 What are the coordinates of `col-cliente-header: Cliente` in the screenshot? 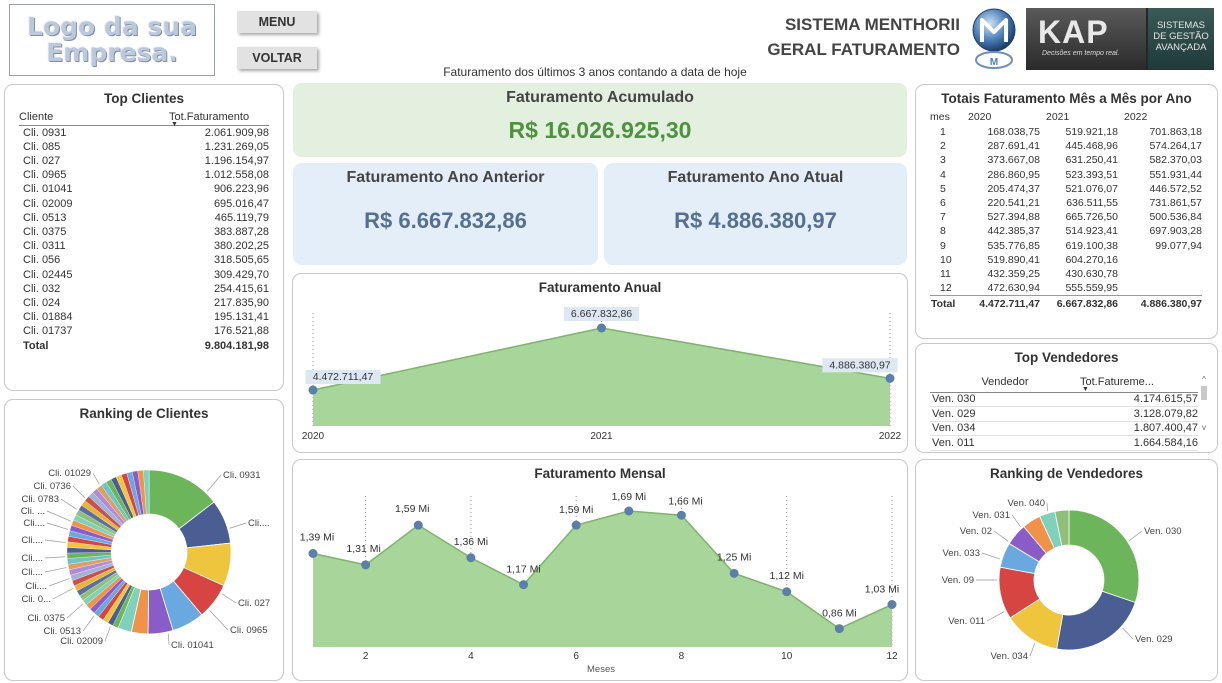 It's located at (94, 117).